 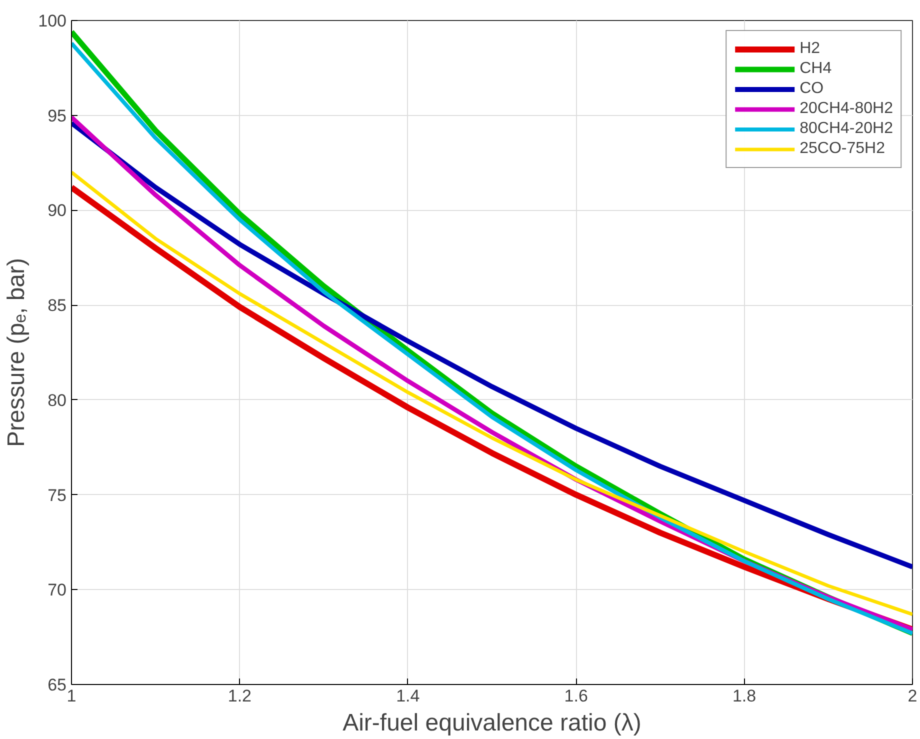 I want to click on y-tick-label: 95, so click(x=57, y=116).